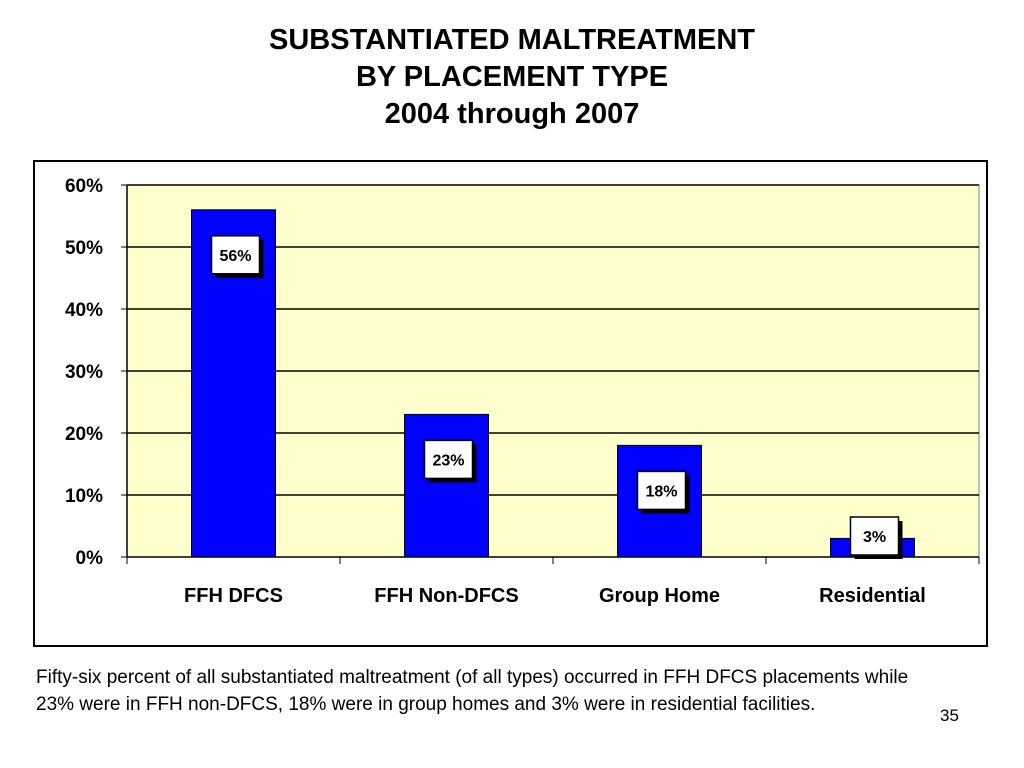 The width and height of the screenshot is (1024, 768). I want to click on page-number: 35, so click(949, 715).